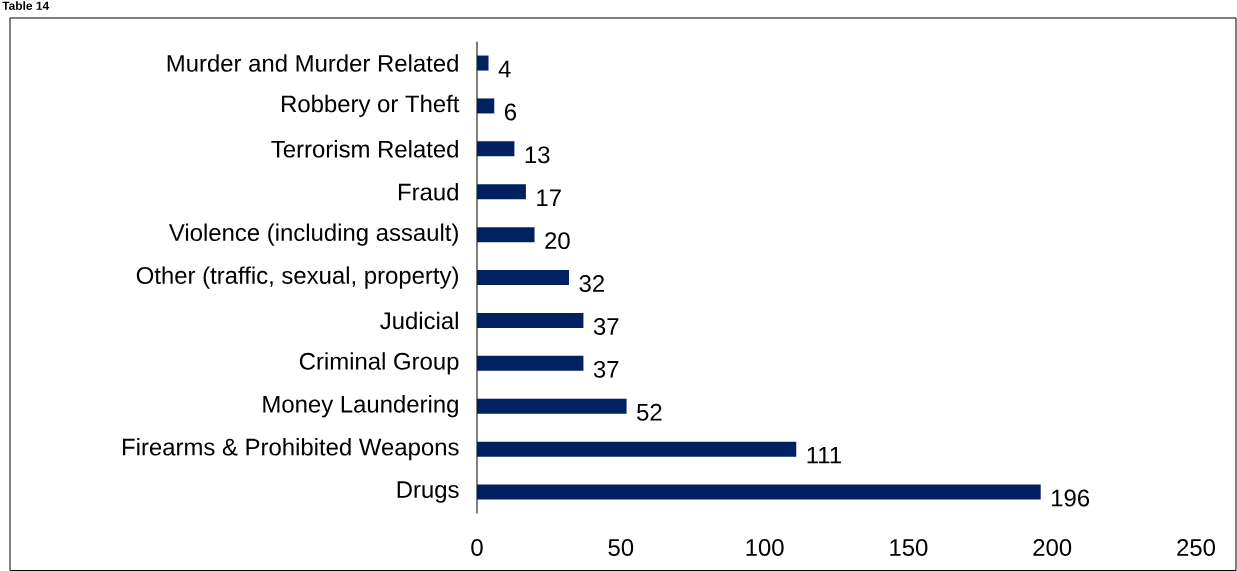 Image resolution: width=1237 pixels, height=571 pixels. Describe the element at coordinates (428, 492) in the screenshot. I see `y-tick-label: Drugs` at that location.